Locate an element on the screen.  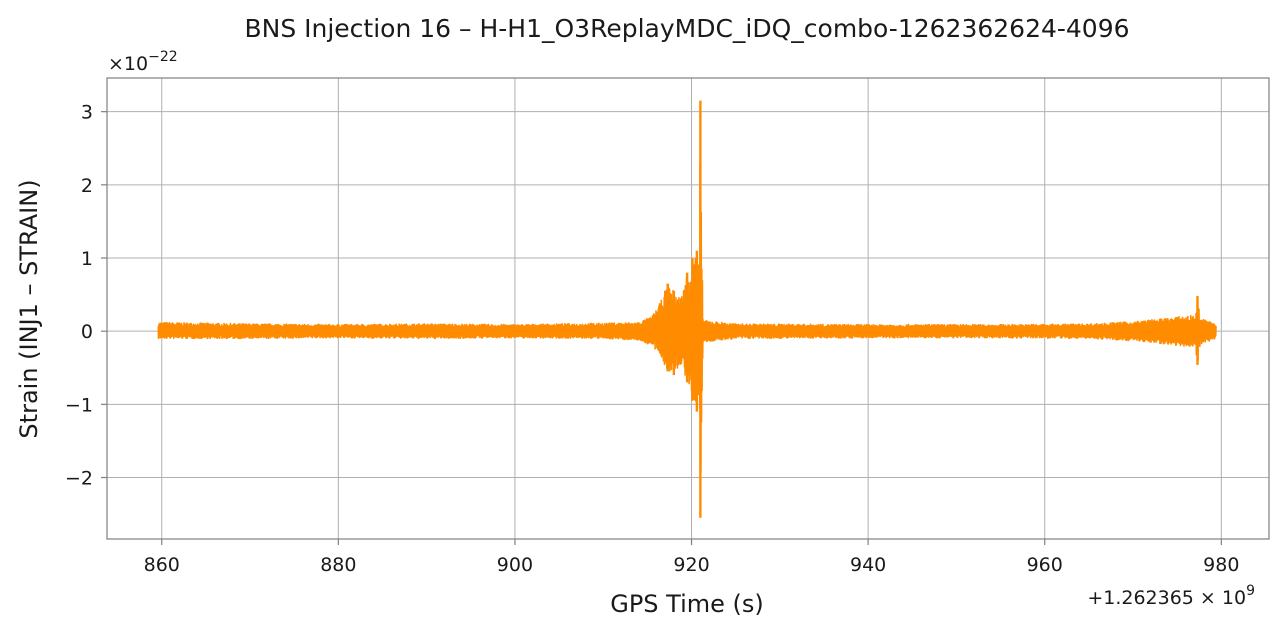
y-scale-exponent: −22 is located at coordinates (163, 57).